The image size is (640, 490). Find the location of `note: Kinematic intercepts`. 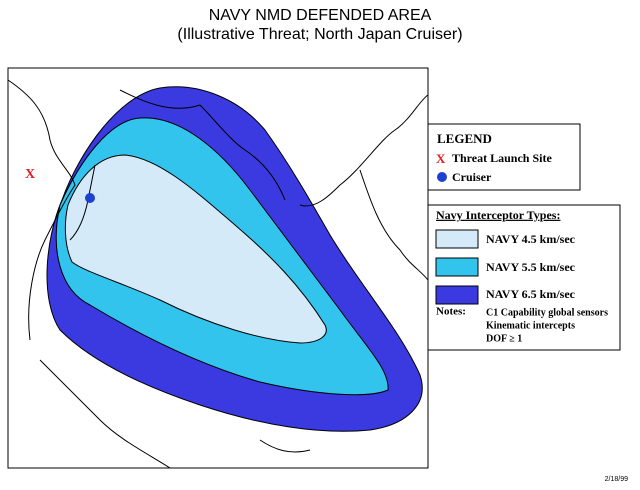

note: Kinematic intercepts is located at coordinates (530, 325).